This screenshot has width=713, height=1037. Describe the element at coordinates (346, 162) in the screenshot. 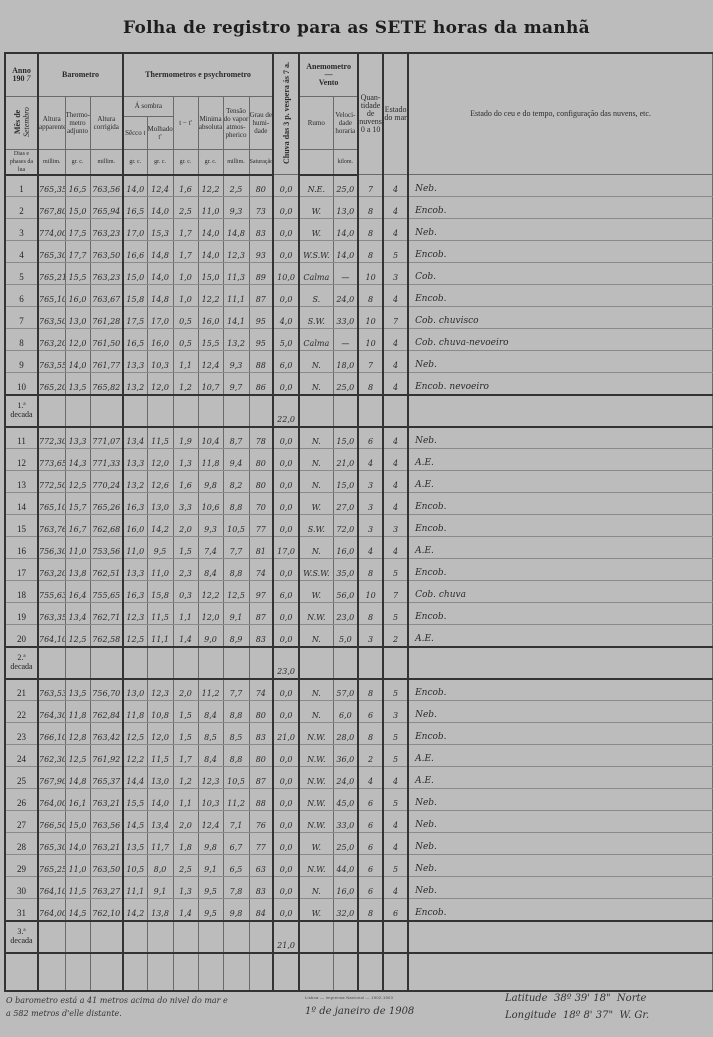

I see `unit-label: kilom.` at that location.